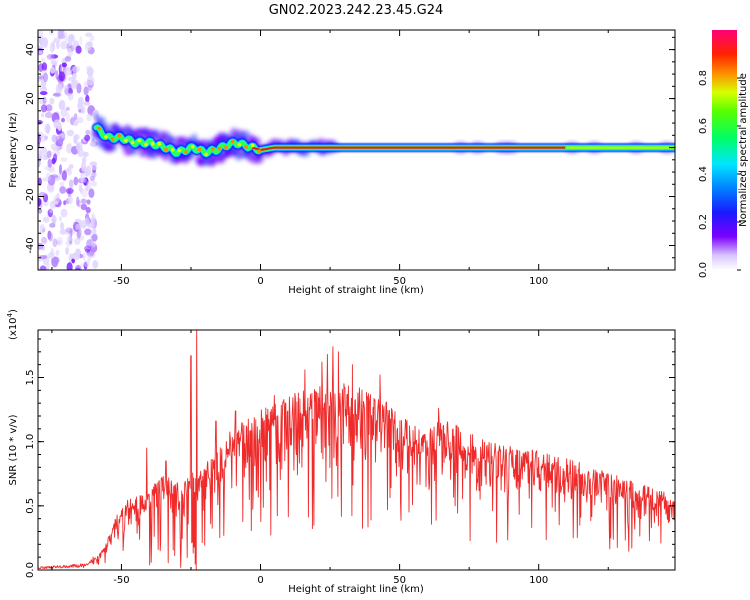 This screenshot has height=600, width=750. What do you see at coordinates (703, 174) in the screenshot?
I see `colorbar-tick-label: 0.4` at bounding box center [703, 174].